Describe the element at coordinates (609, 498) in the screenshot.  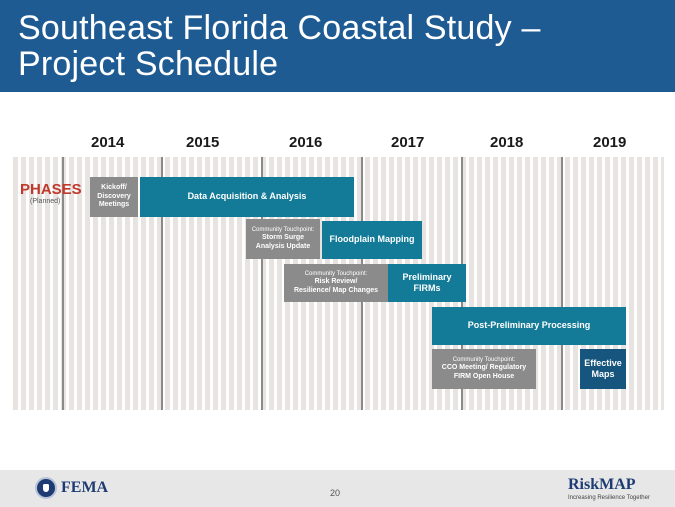
I see `riskmap-tagline: Increasing Resilience Together` at that location.